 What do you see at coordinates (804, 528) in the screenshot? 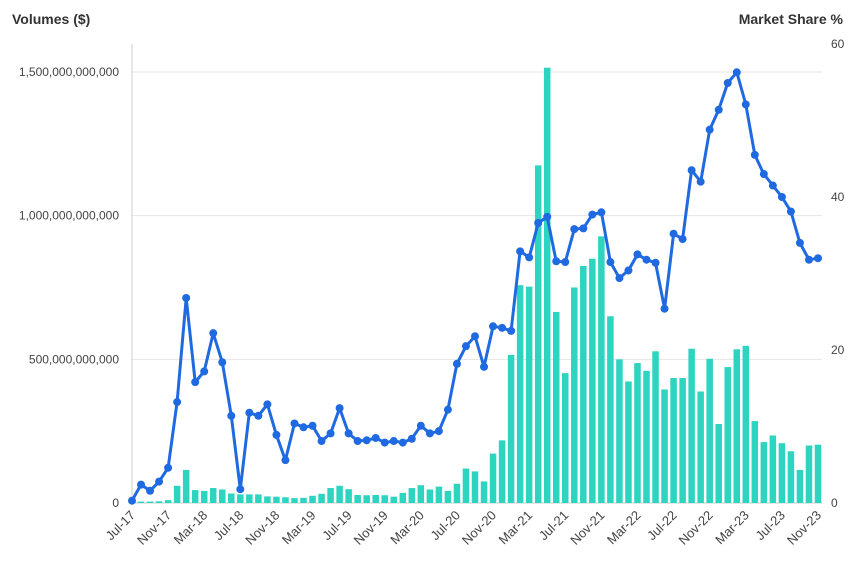
I see `x-tick-label: Nov-23` at bounding box center [804, 528].